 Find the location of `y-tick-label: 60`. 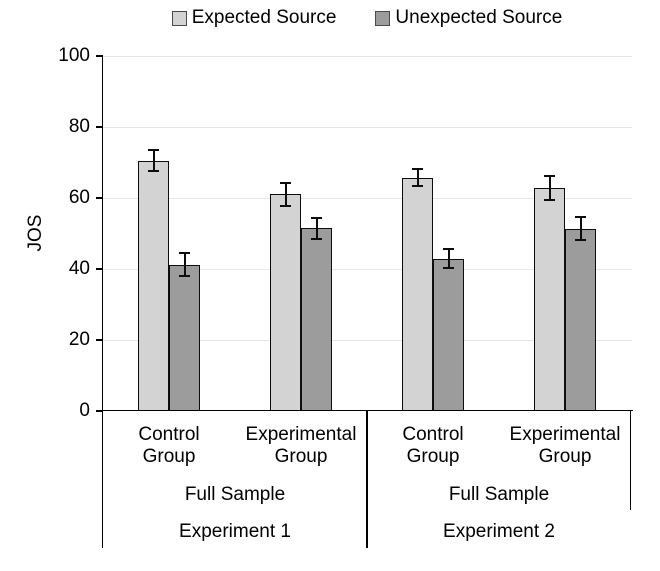

y-tick-label: 60 is located at coordinates (79, 197).